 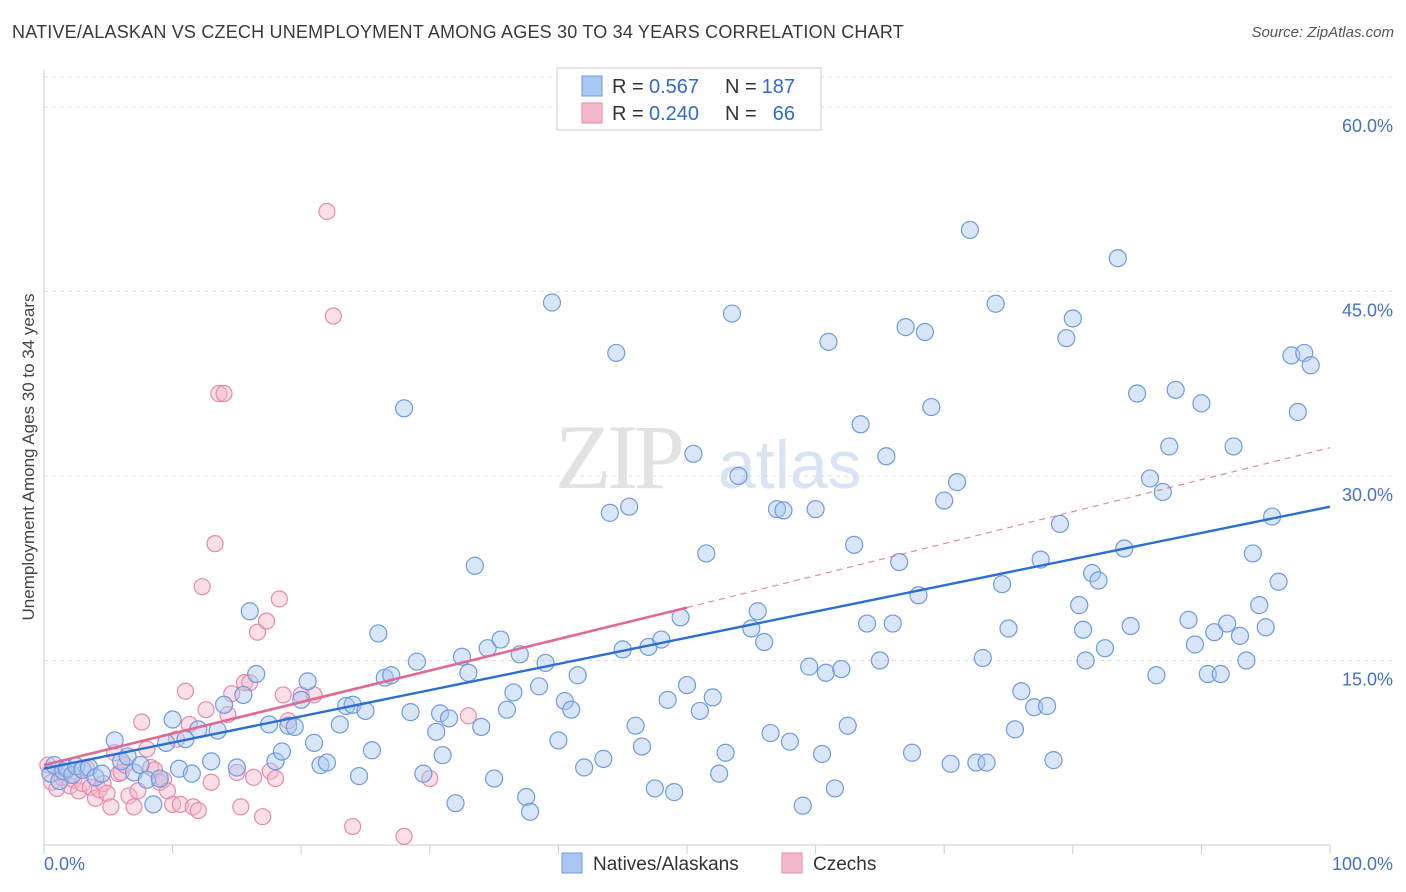 What do you see at coordinates (628, 87) in the screenshot?
I see `legend-r-label-natives: R =` at bounding box center [628, 87].